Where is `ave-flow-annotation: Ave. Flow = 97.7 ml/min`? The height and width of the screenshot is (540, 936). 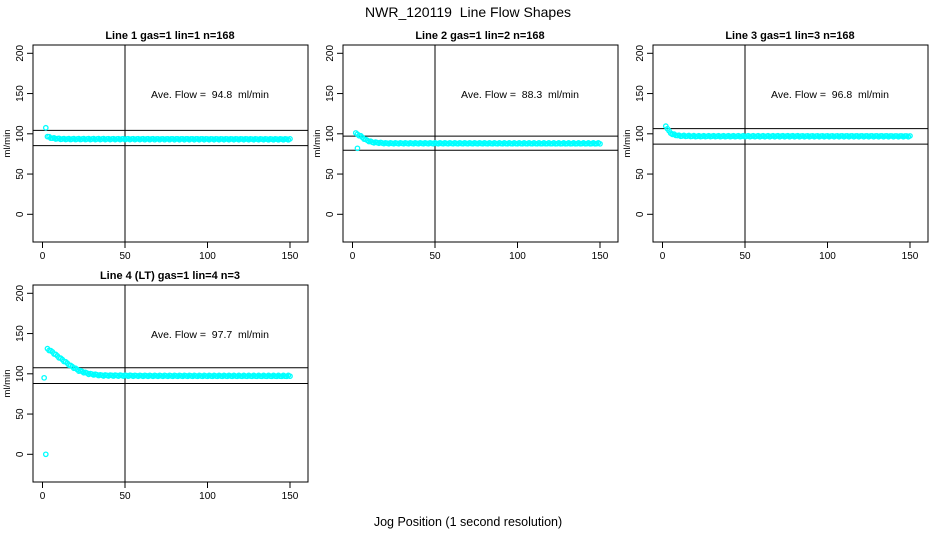
ave-flow-annotation: Ave. Flow = 97.7 ml/min is located at coordinates (210, 335).